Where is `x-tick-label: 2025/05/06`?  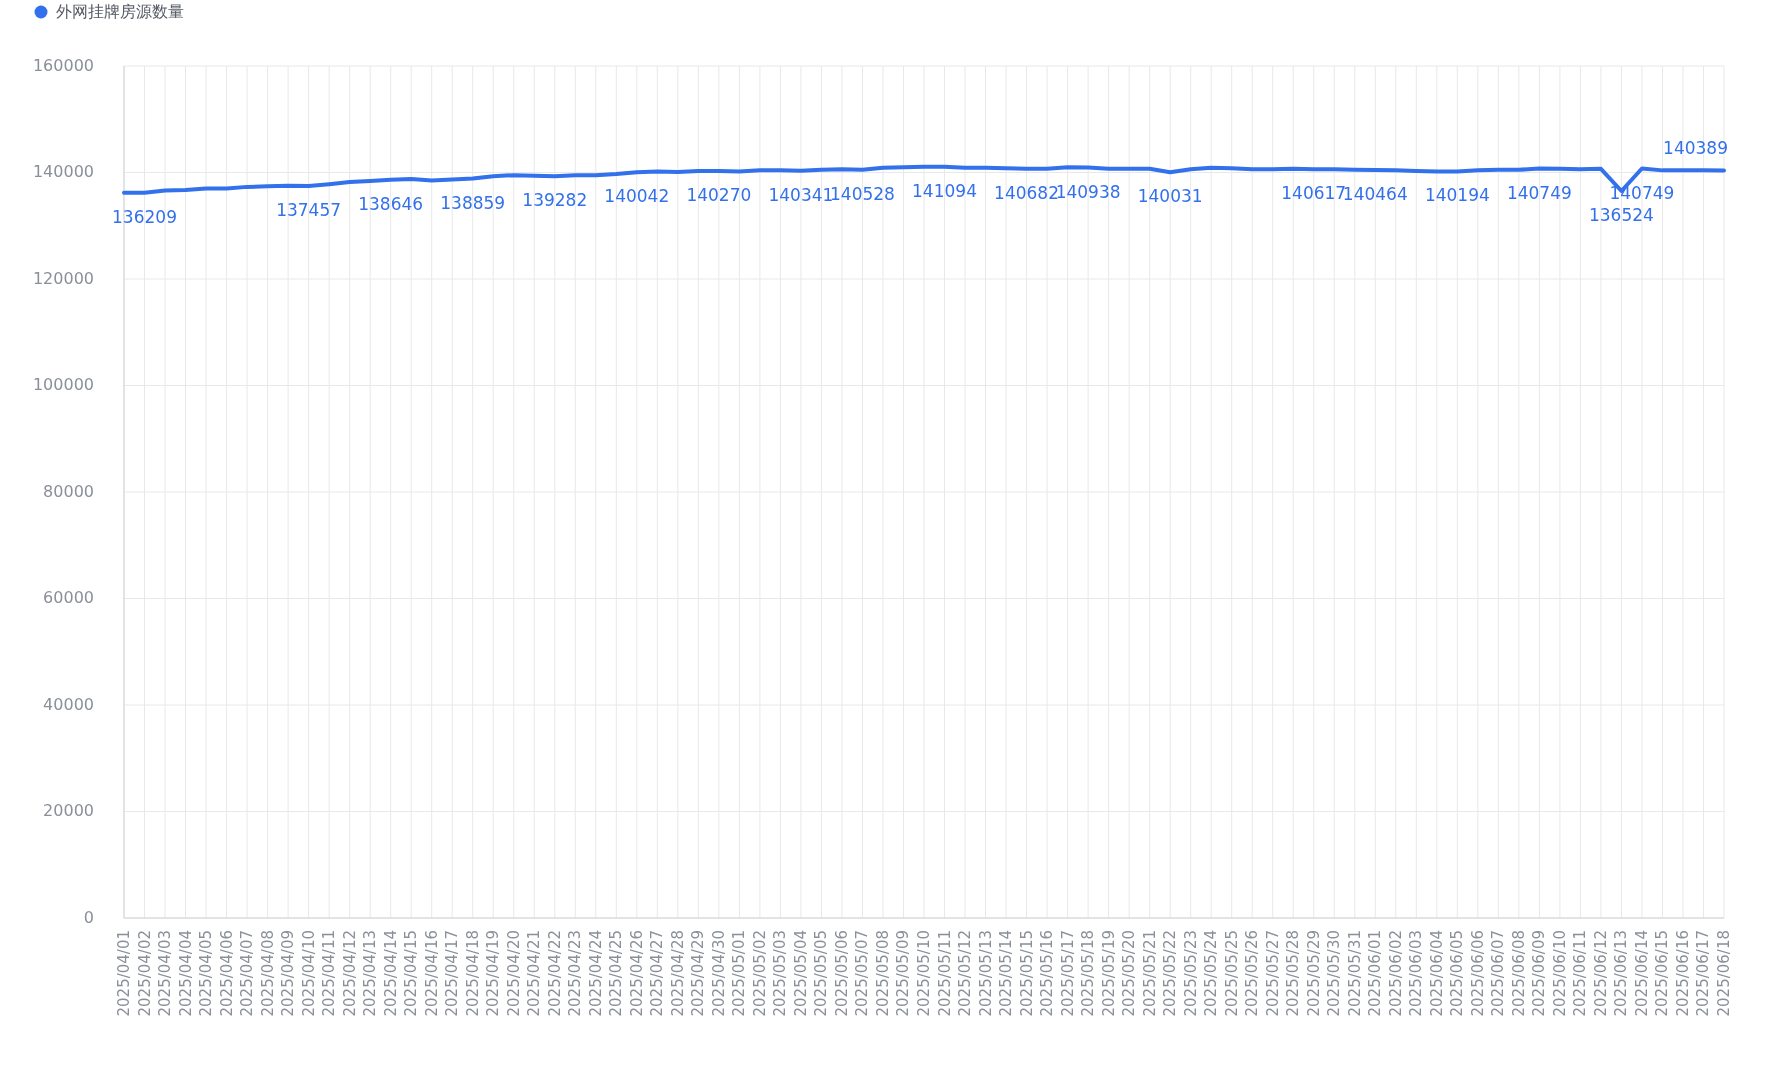
x-tick-label: 2025/05/06 is located at coordinates (841, 973).